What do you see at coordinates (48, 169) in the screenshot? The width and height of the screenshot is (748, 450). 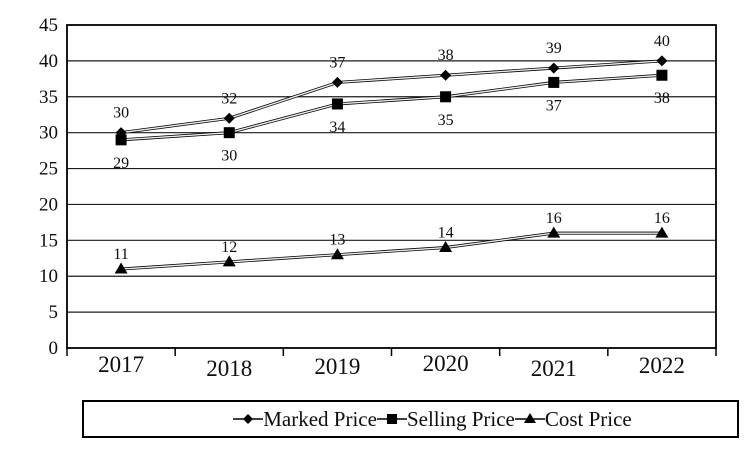 I see `y-axis-tick-label: 25` at bounding box center [48, 169].